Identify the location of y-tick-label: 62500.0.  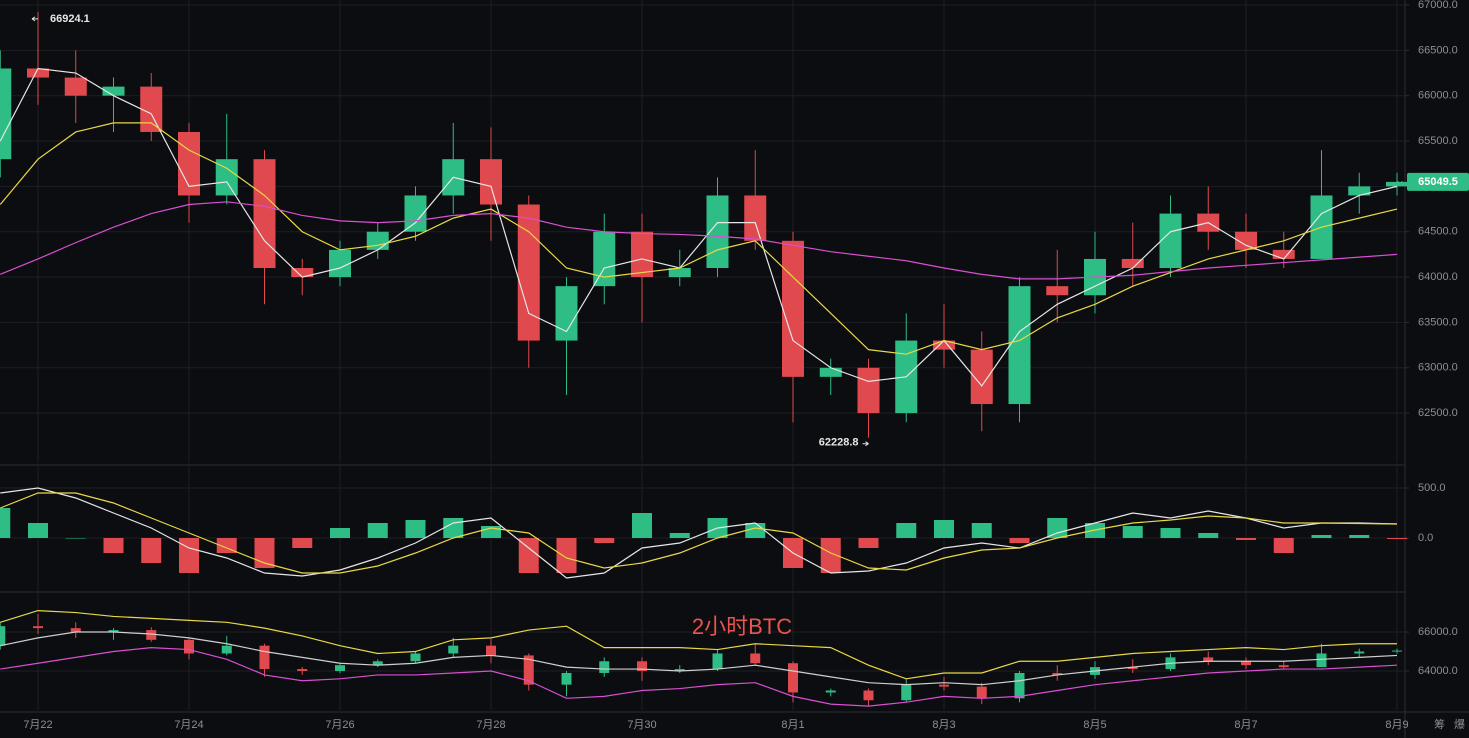
(1438, 413).